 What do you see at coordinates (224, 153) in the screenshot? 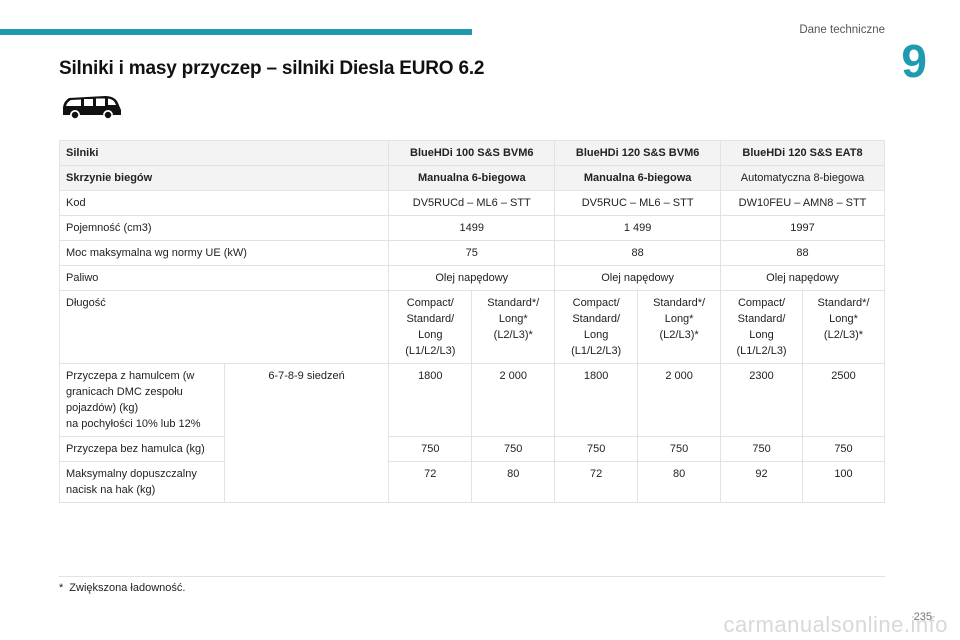
I see `row-label: Silniki` at bounding box center [224, 153].